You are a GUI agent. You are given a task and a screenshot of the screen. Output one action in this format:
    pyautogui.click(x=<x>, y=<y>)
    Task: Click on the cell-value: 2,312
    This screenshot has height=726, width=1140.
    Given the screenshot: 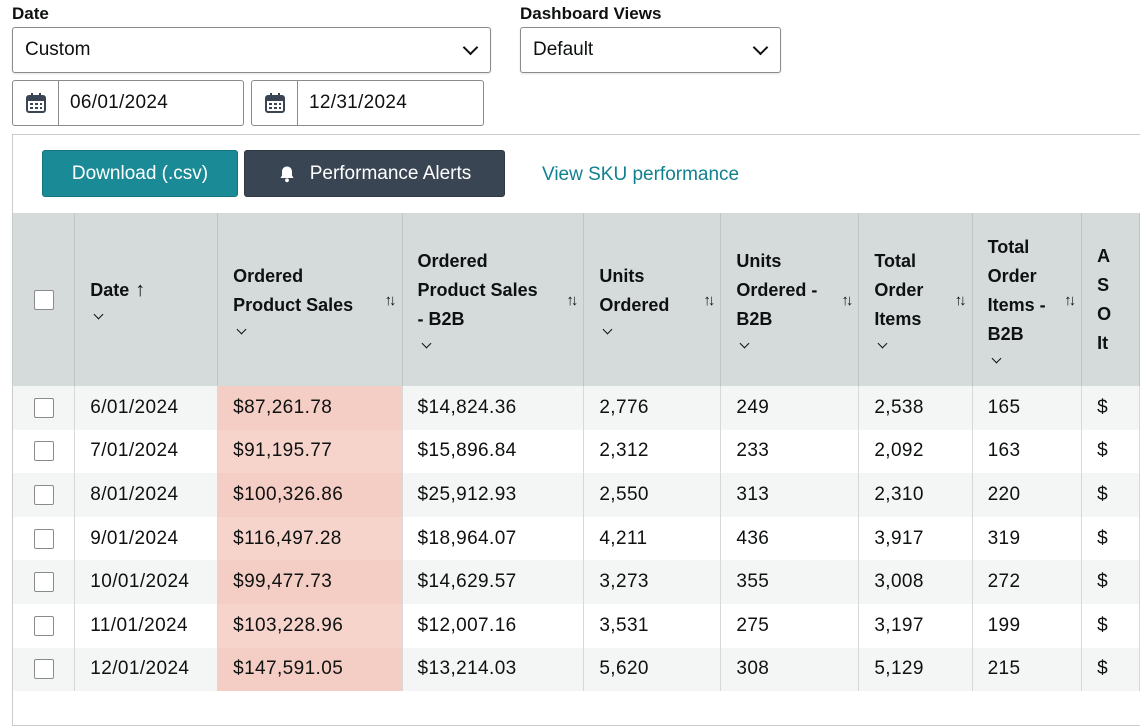 What is the action you would take?
    pyautogui.click(x=624, y=451)
    